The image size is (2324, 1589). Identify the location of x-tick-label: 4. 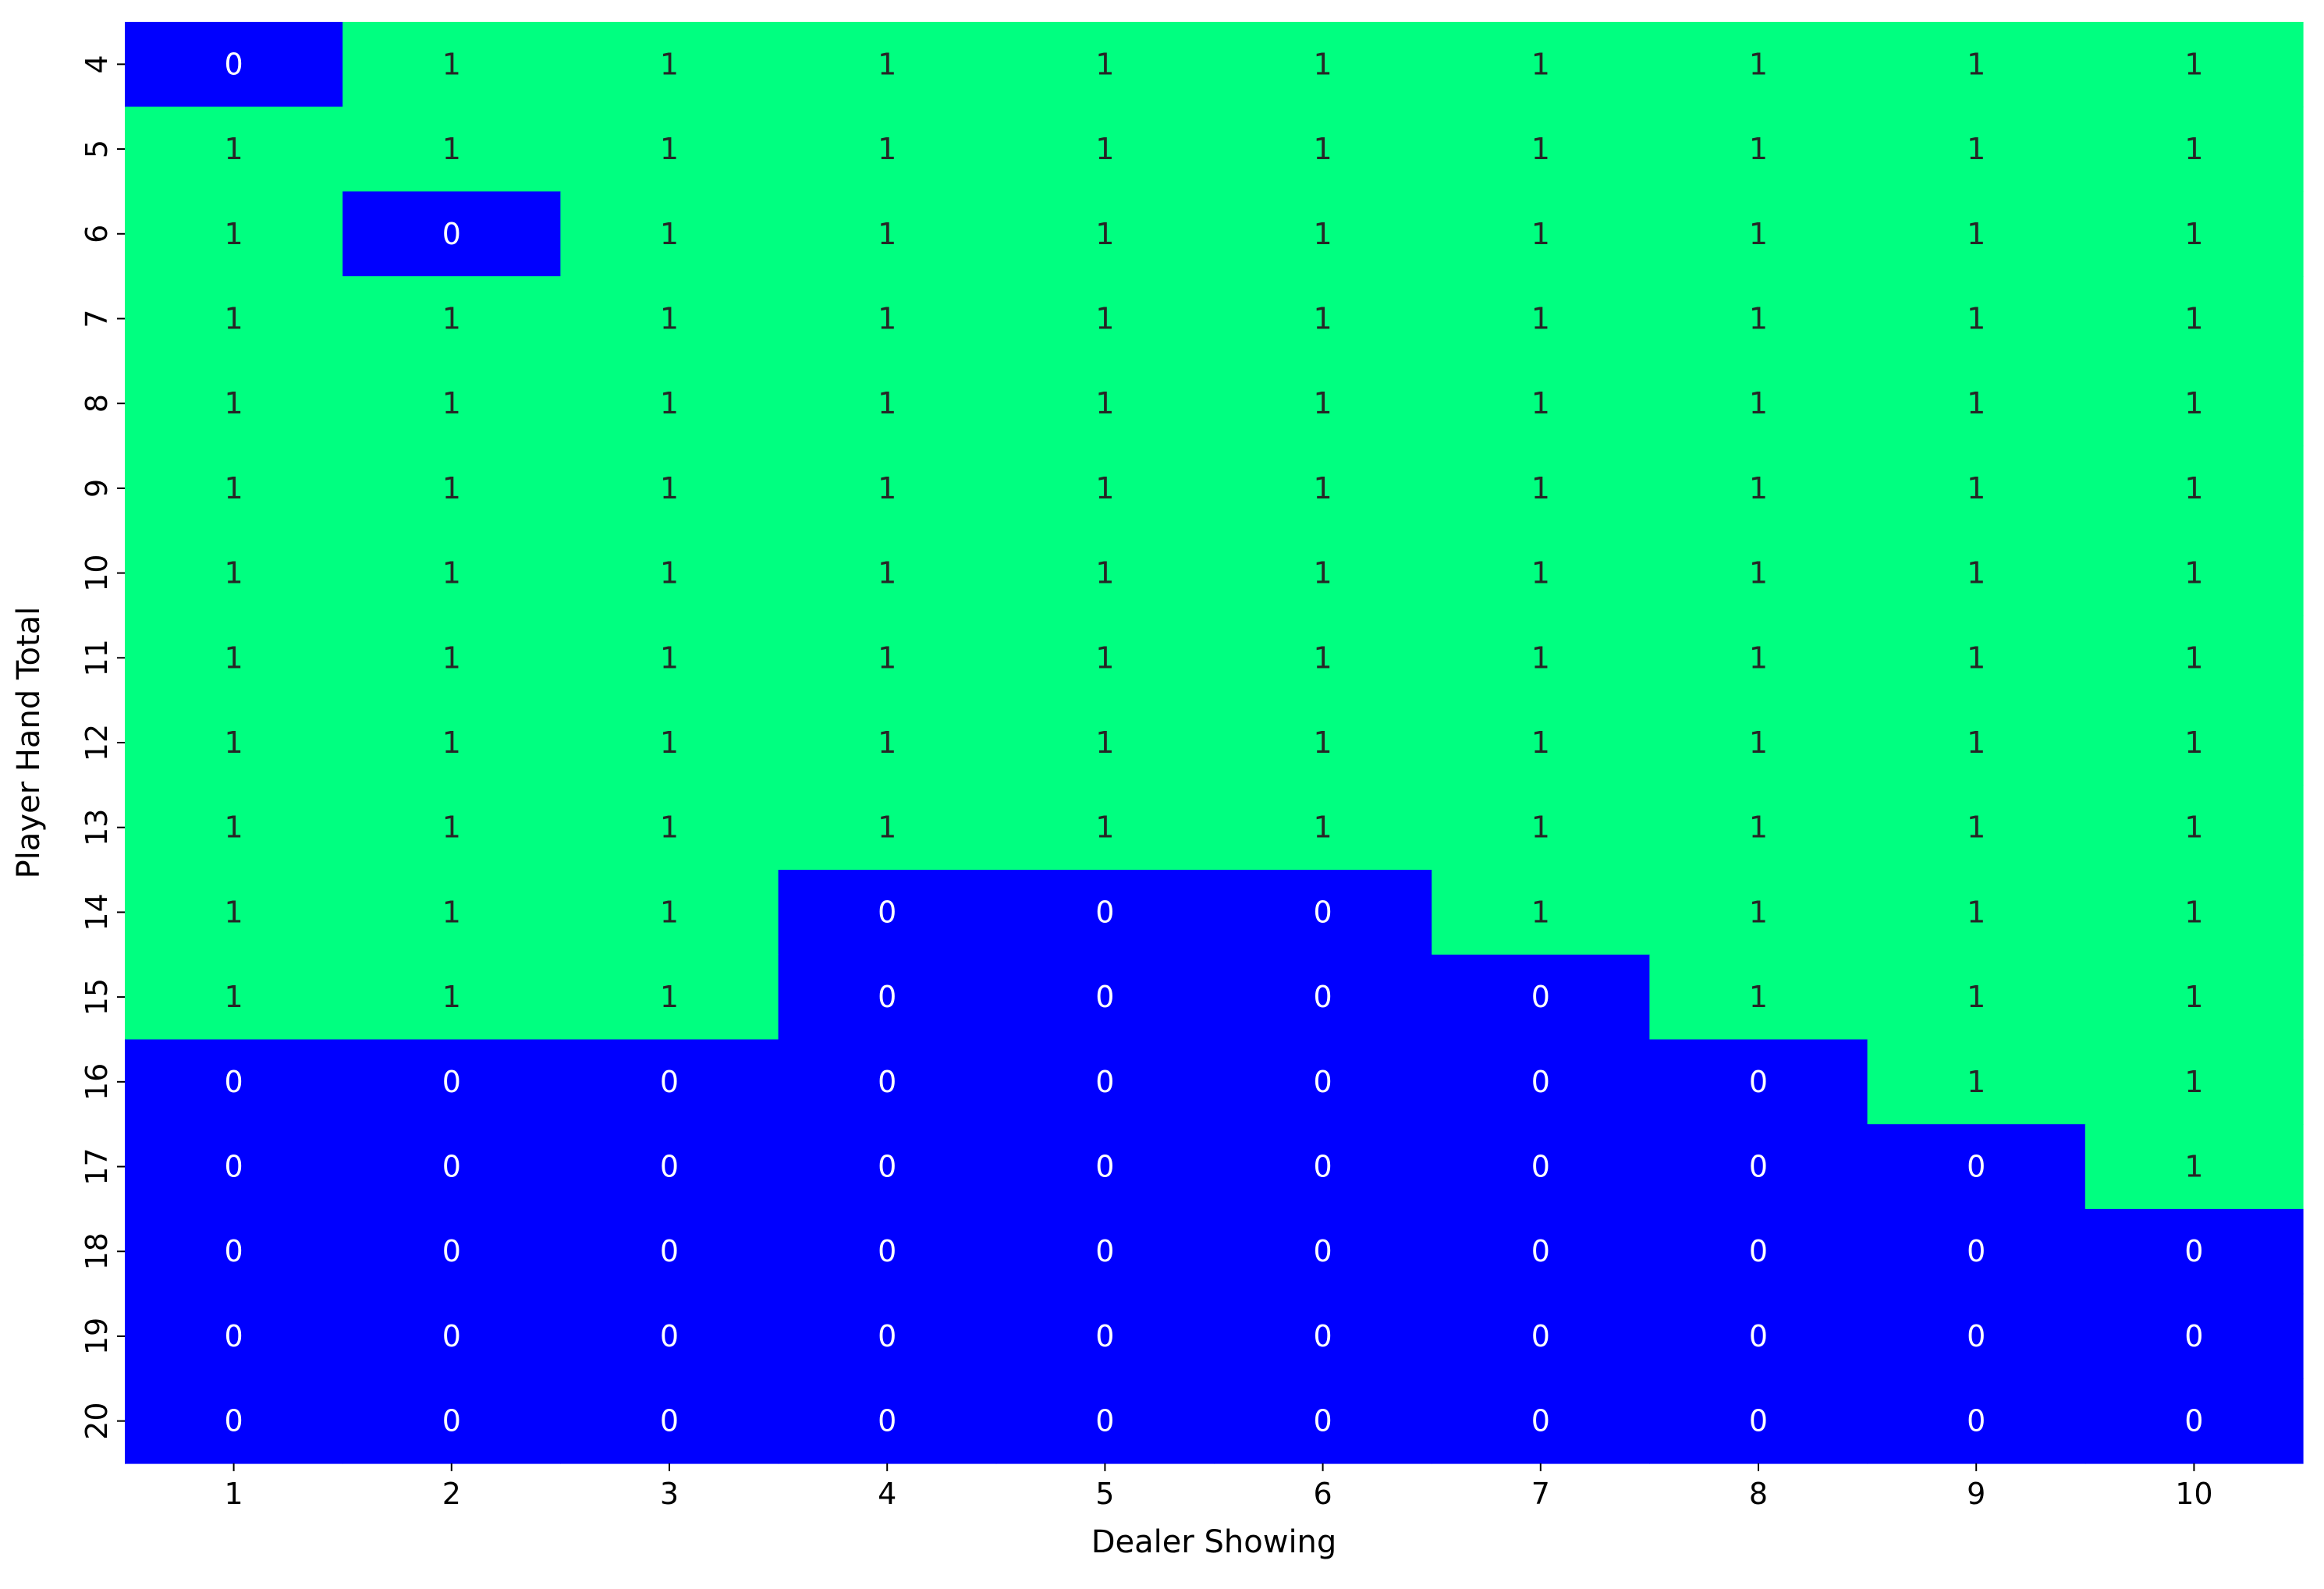
(887, 1494).